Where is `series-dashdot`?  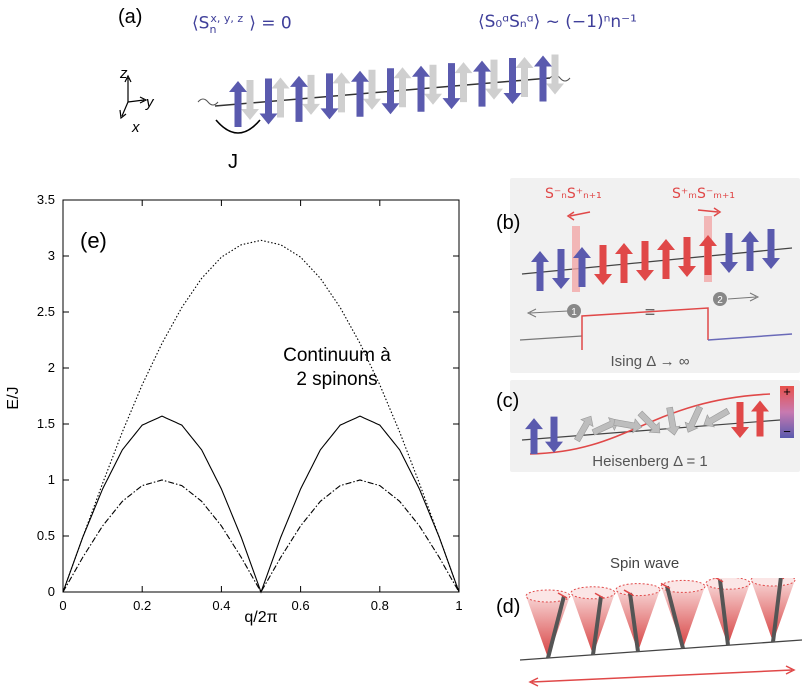 series-dashdot is located at coordinates (261, 536).